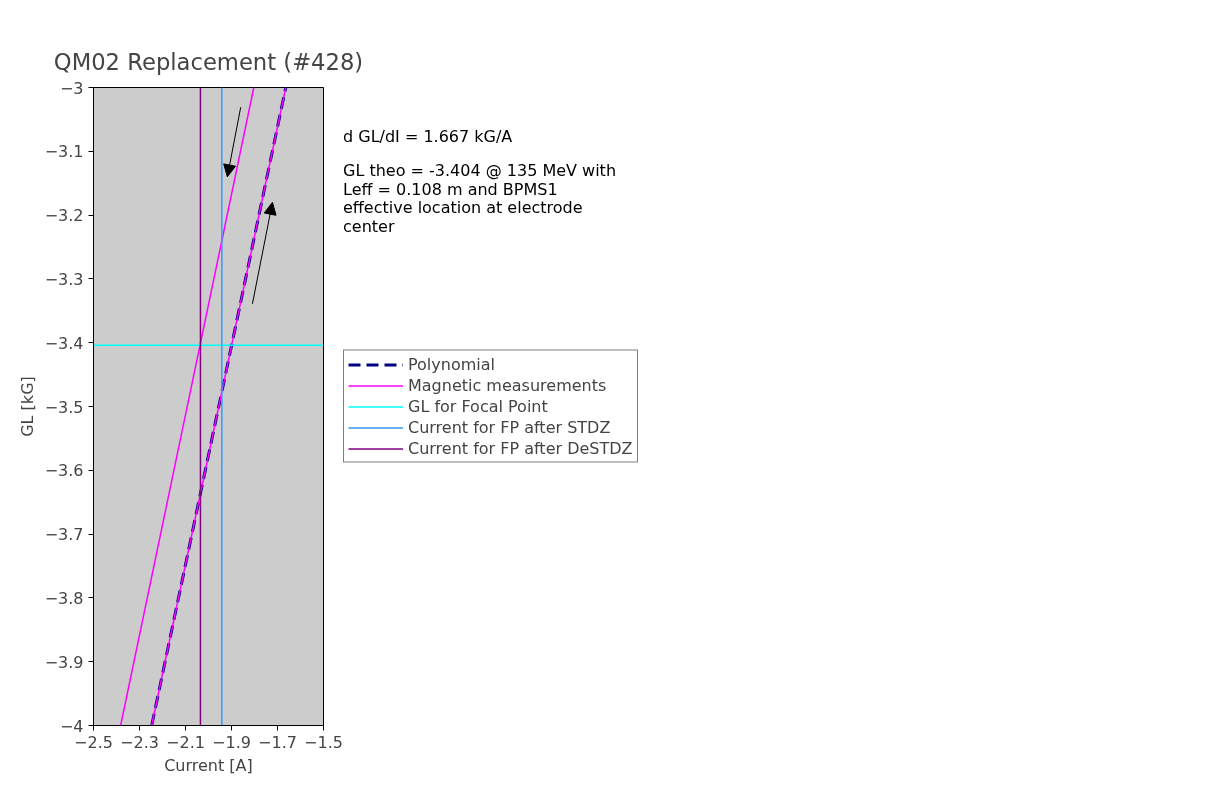 The image size is (1215, 801). What do you see at coordinates (478, 406) in the screenshot?
I see `legend-label: GL for Focal Point` at bounding box center [478, 406].